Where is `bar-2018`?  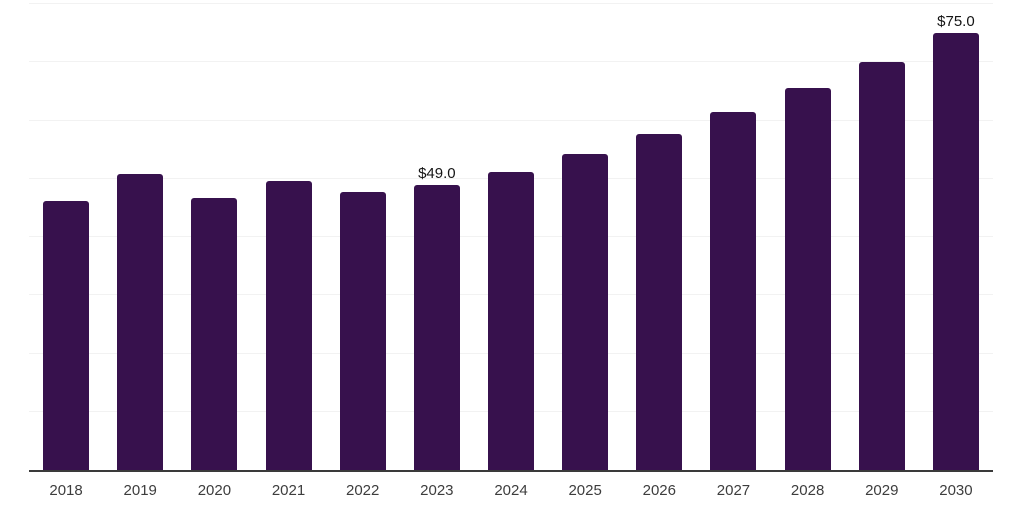 bar-2018 is located at coordinates (66, 335).